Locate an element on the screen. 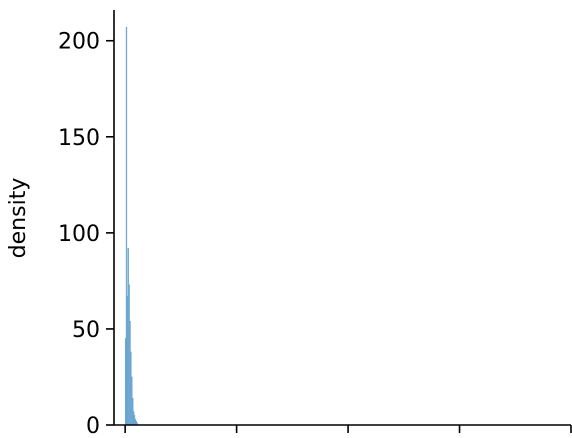 The height and width of the screenshot is (438, 572). y-tick-label: 100 is located at coordinates (79, 234).